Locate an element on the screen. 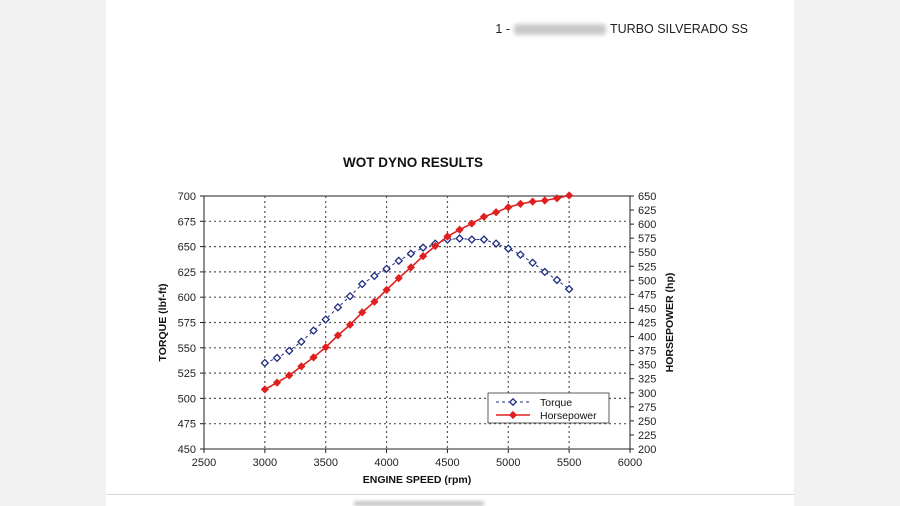 The height and width of the screenshot is (506, 900). y-right-tick-label: 500 is located at coordinates (647, 281).